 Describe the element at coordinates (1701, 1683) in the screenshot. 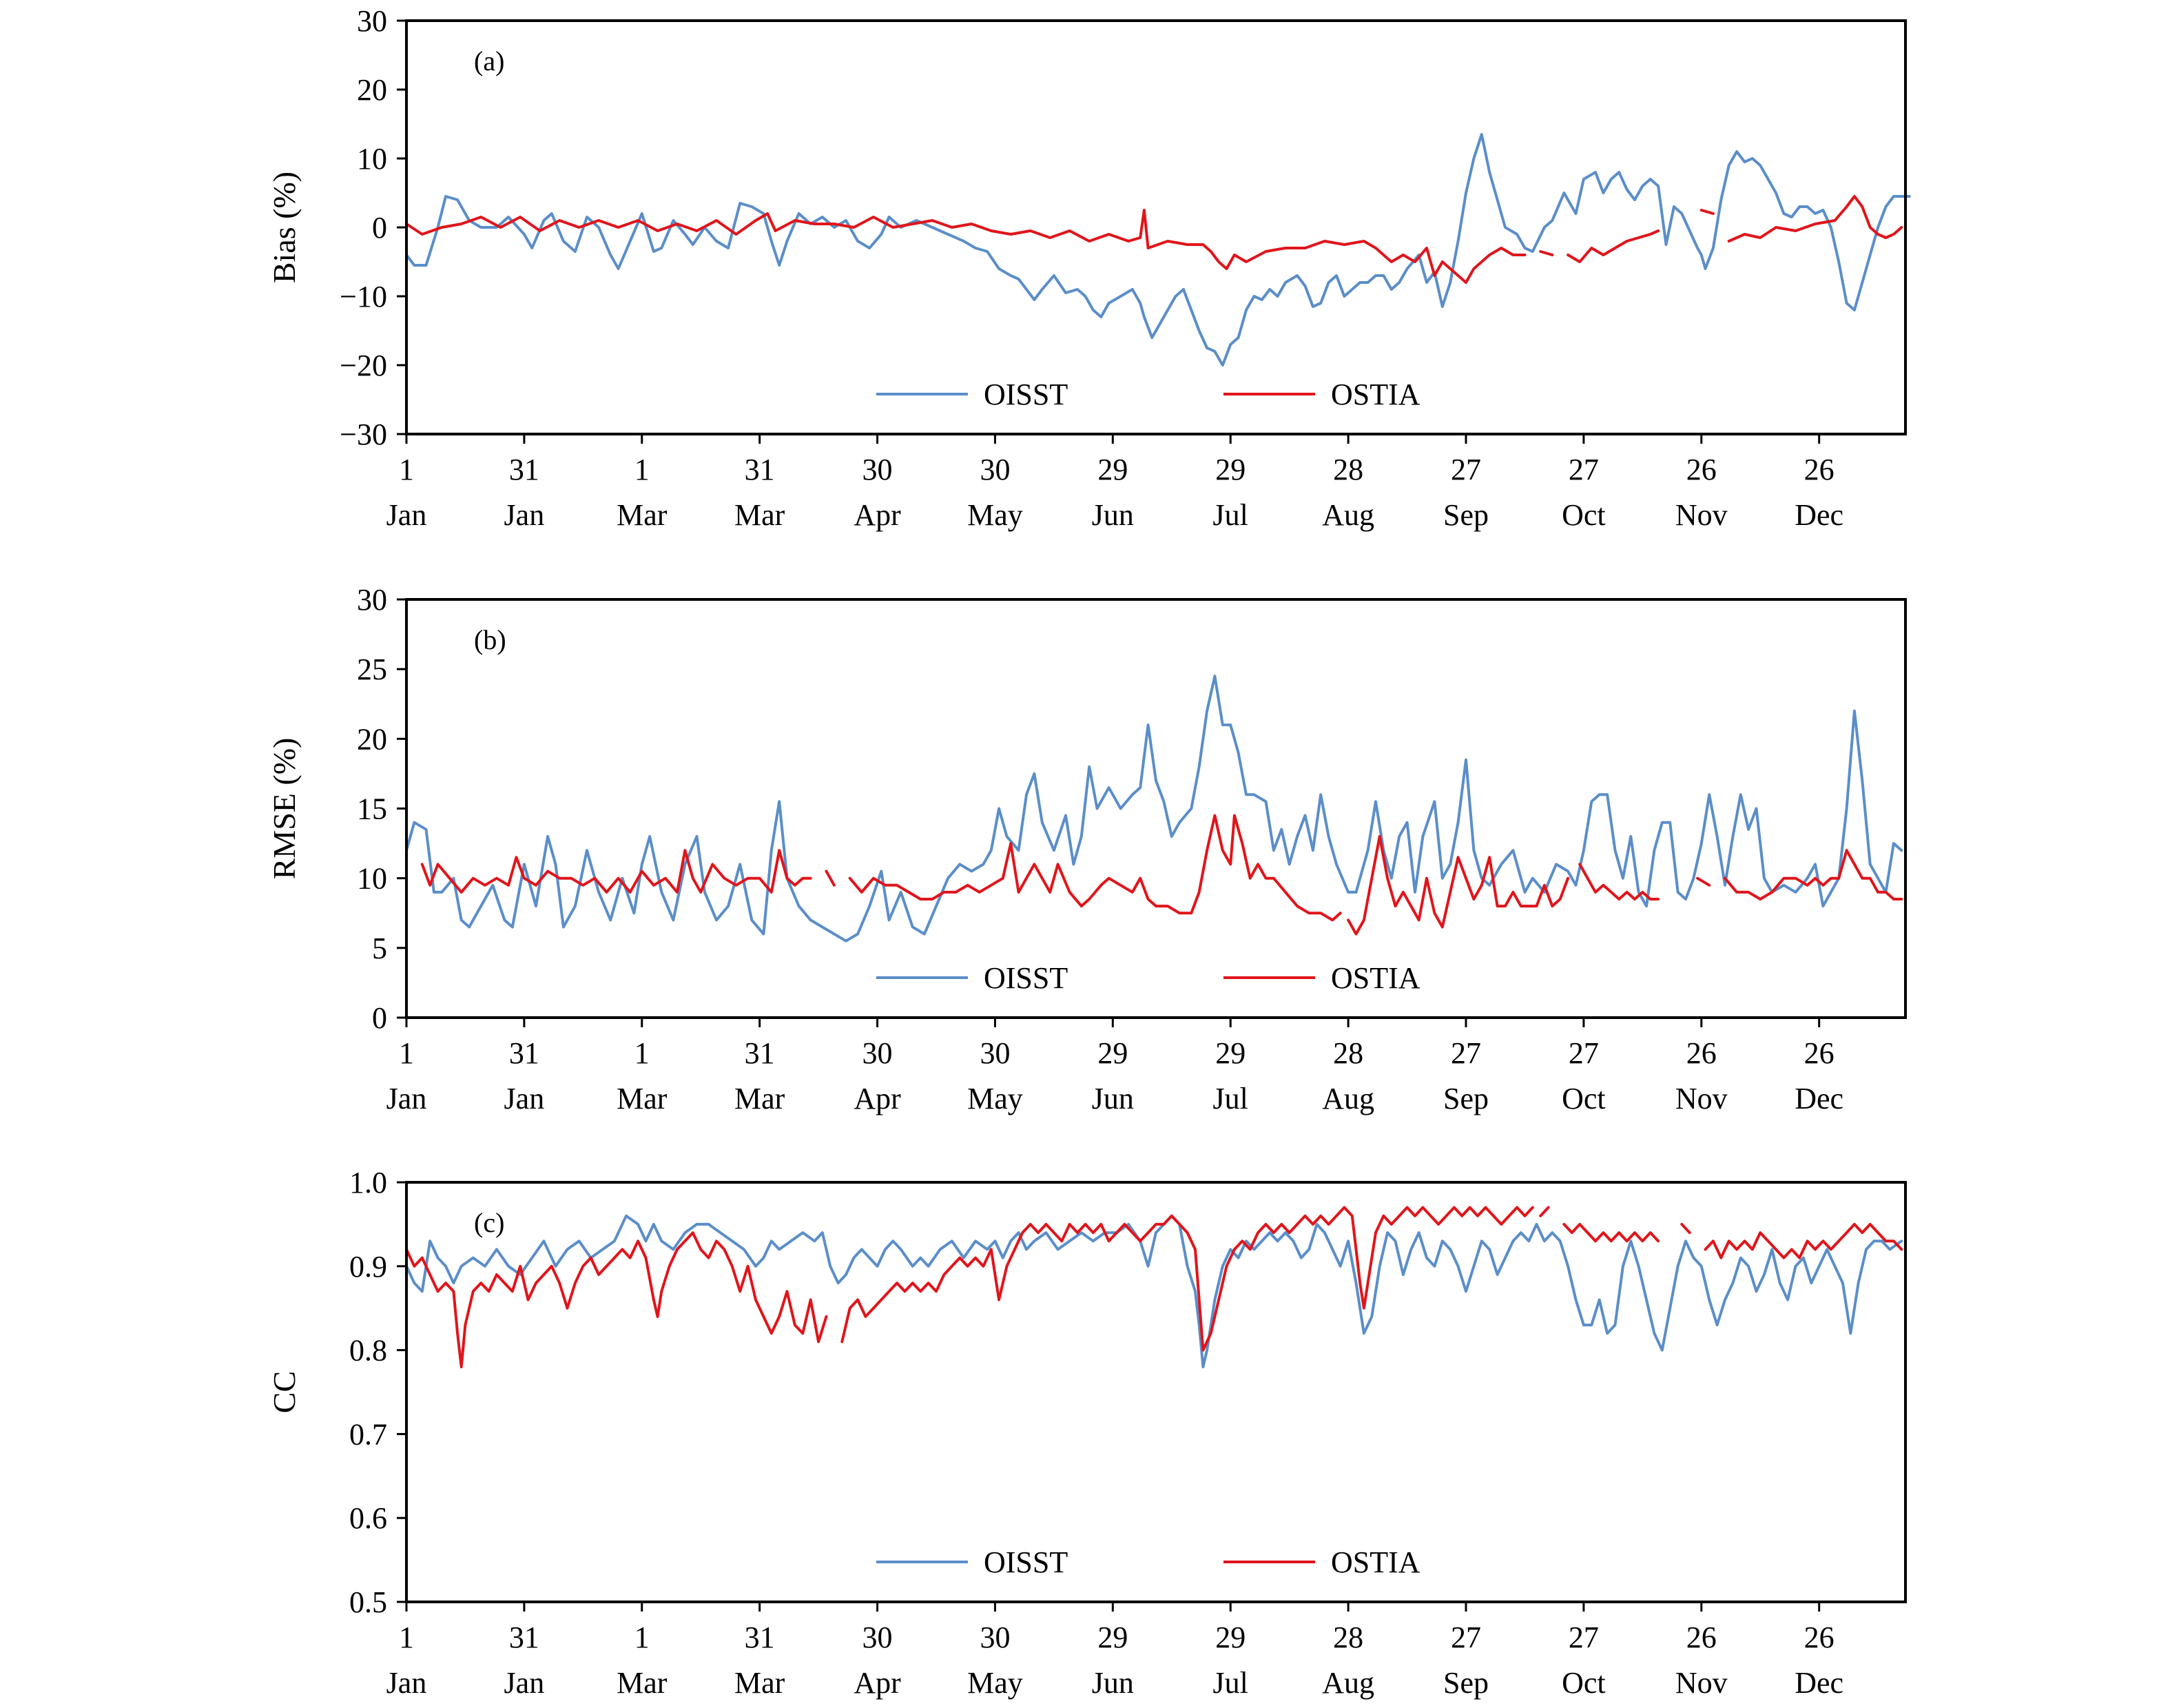

I see `cc-x-tick-month: Nov` at that location.